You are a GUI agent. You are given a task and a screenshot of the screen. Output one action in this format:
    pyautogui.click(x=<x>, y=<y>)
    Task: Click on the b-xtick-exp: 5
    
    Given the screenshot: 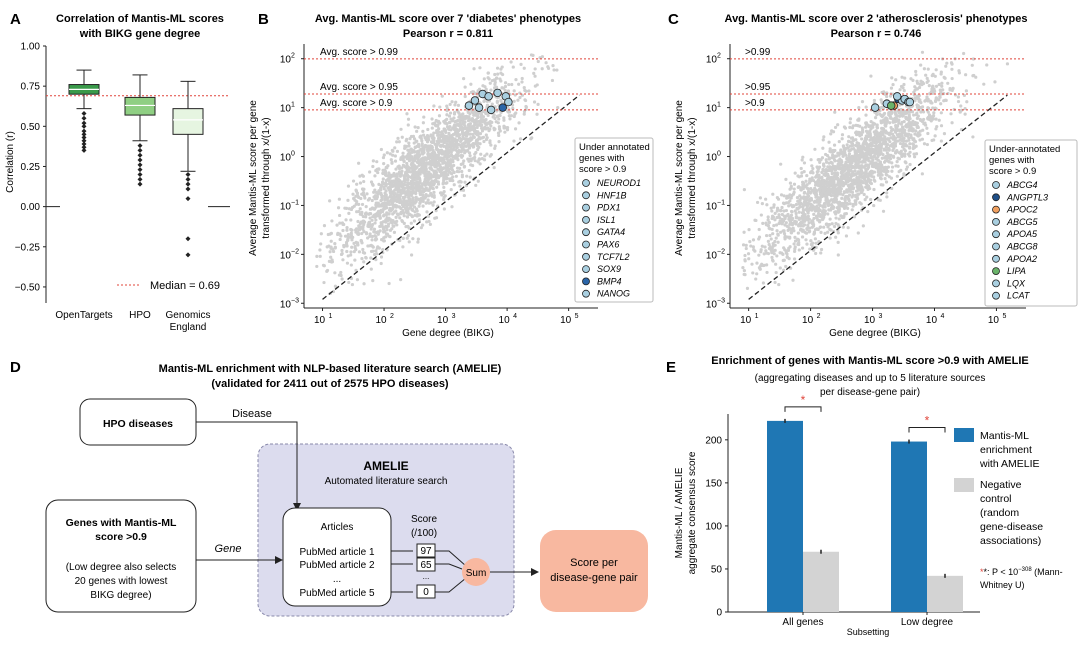 What is the action you would take?
    pyautogui.click(x=577, y=316)
    